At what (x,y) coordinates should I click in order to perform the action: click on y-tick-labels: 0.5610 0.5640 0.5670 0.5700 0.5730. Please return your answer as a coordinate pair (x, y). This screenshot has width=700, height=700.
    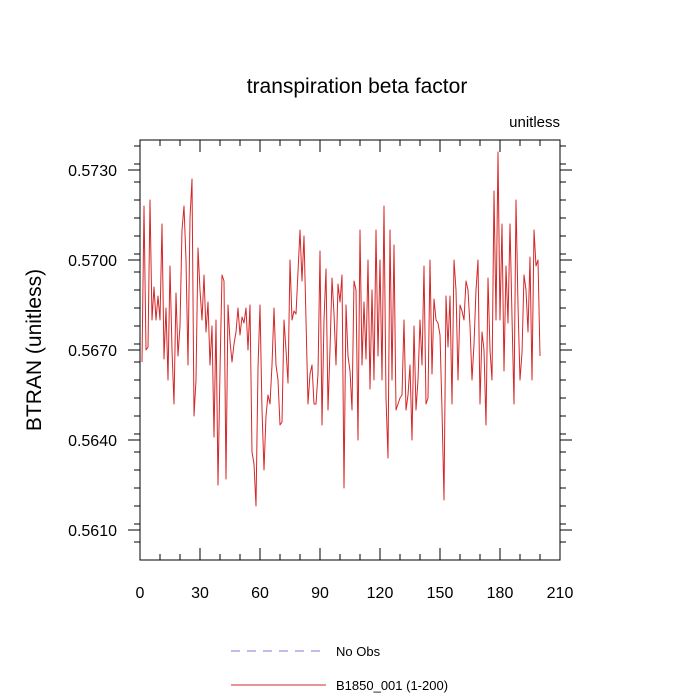
    Looking at the image, I should click on (92, 351).